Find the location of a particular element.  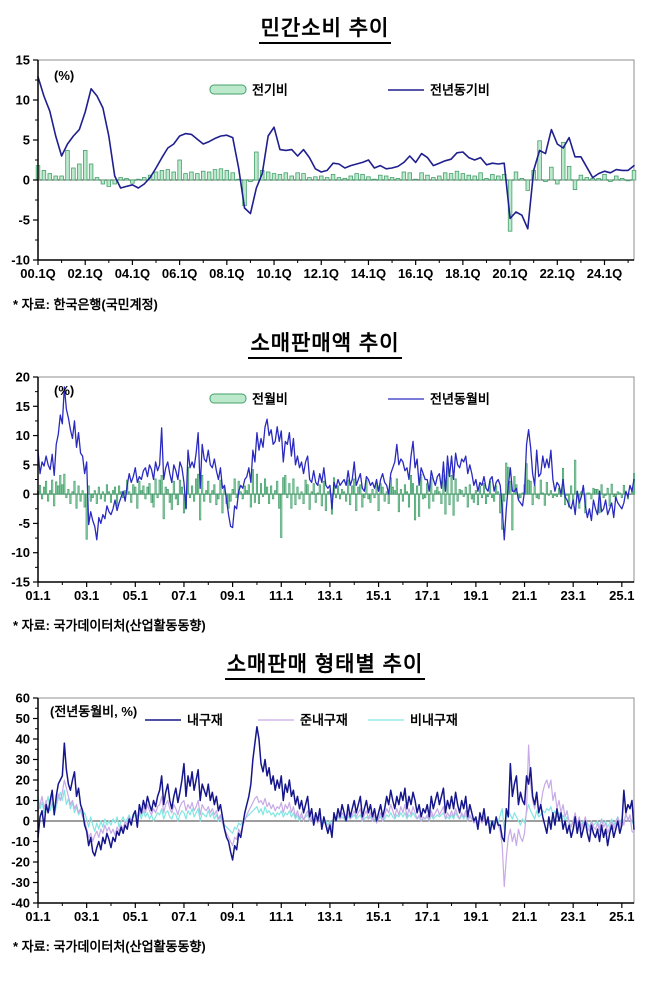

svg-text: 30 is located at coordinates (23, 759).